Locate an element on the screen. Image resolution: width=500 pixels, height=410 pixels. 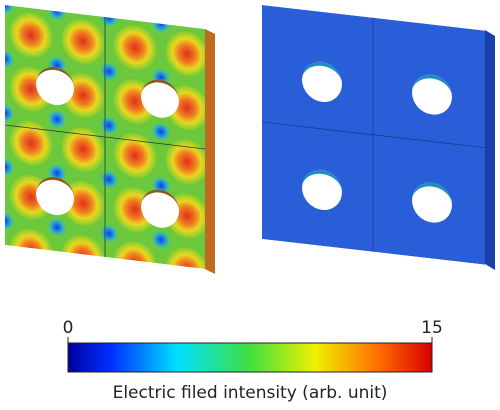
colorbar is located at coordinates (250, 357).